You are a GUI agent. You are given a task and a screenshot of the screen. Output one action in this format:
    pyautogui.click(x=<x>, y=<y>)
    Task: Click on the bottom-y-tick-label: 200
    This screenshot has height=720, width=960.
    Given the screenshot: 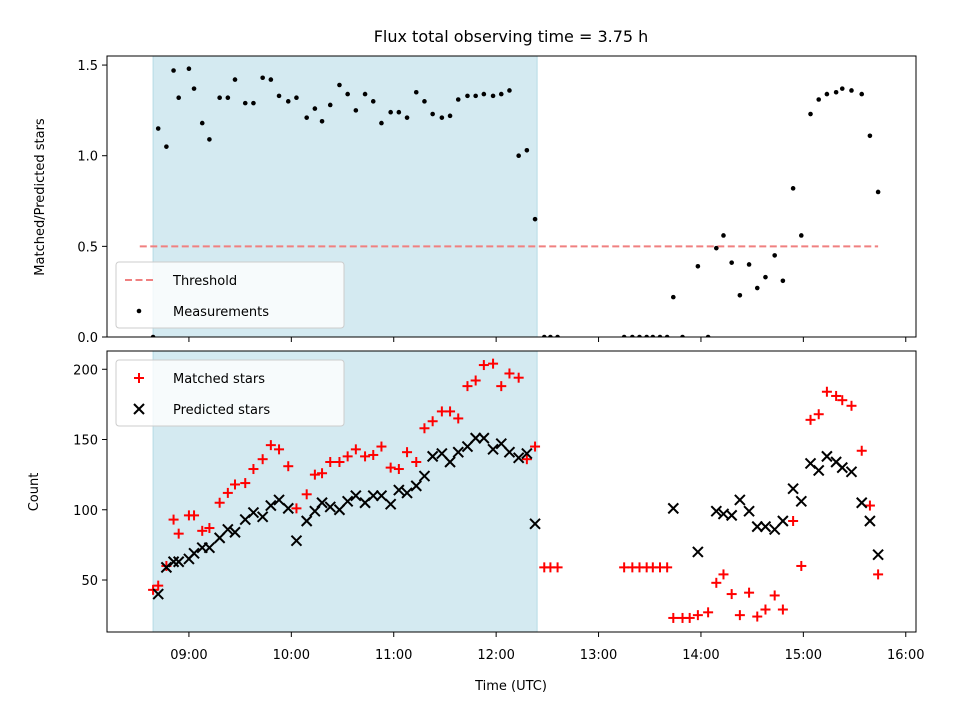 What is the action you would take?
    pyautogui.click(x=85, y=370)
    